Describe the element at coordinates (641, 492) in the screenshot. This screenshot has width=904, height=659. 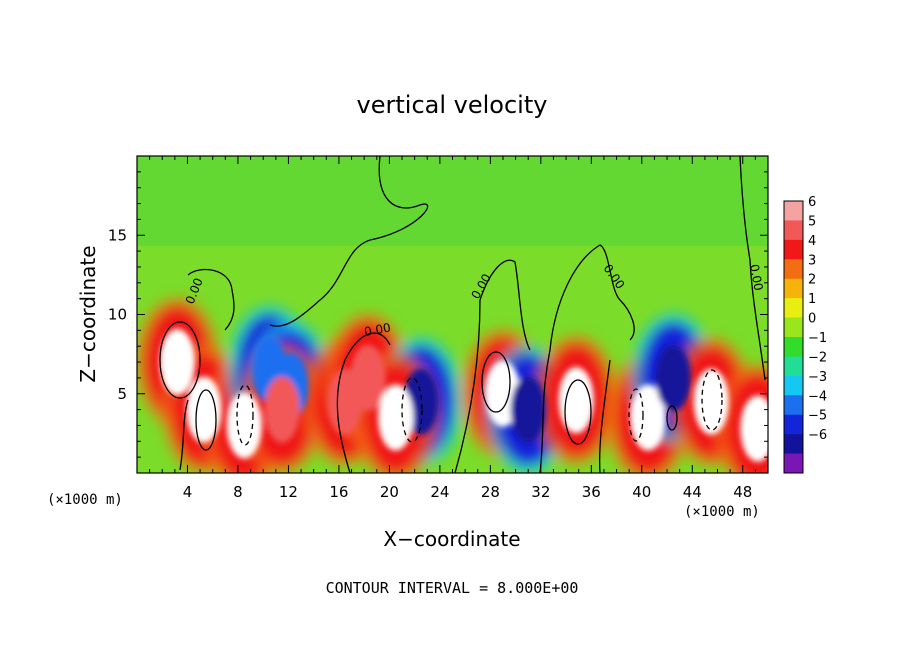
I see `x-tick-label: 40` at that location.